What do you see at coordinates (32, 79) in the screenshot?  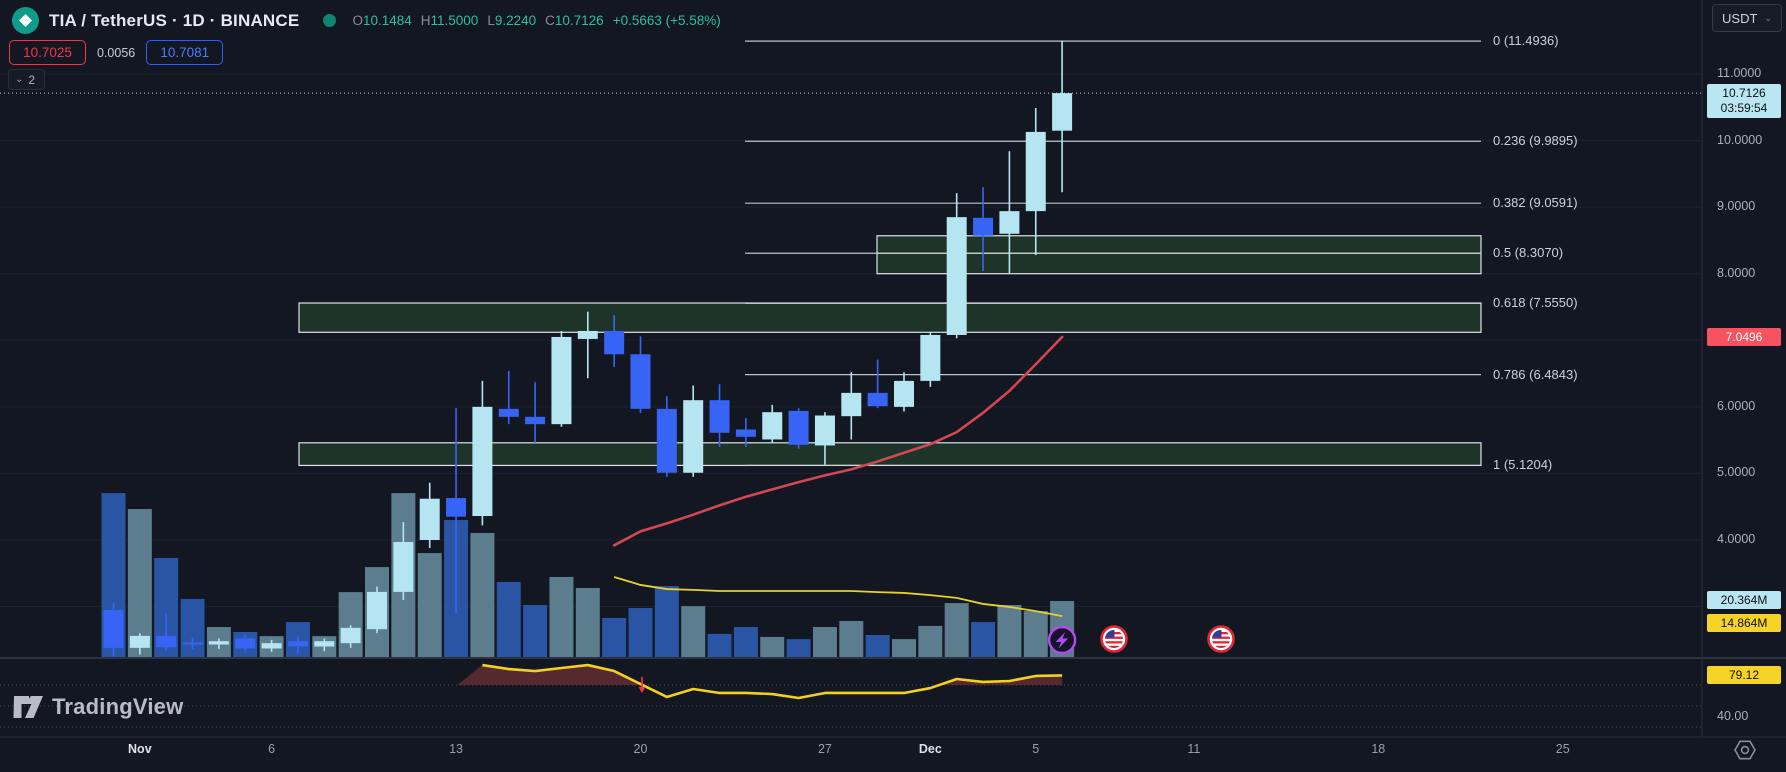 I see `object-count: 2` at bounding box center [32, 79].